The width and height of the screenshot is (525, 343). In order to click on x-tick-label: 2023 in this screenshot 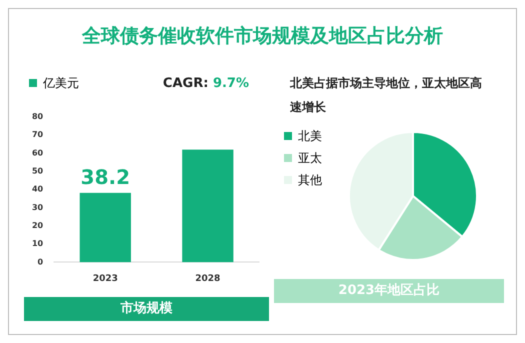, I will do `click(105, 279)`.